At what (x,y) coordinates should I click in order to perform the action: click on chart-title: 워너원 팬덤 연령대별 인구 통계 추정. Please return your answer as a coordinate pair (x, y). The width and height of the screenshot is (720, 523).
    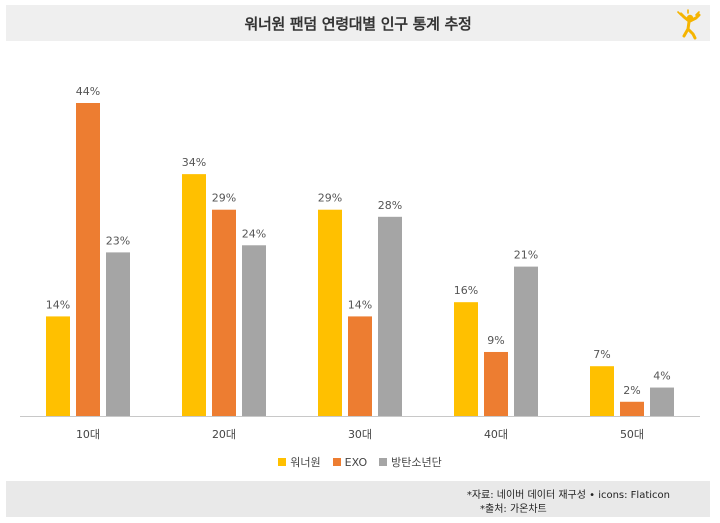
    Looking at the image, I should click on (358, 23).